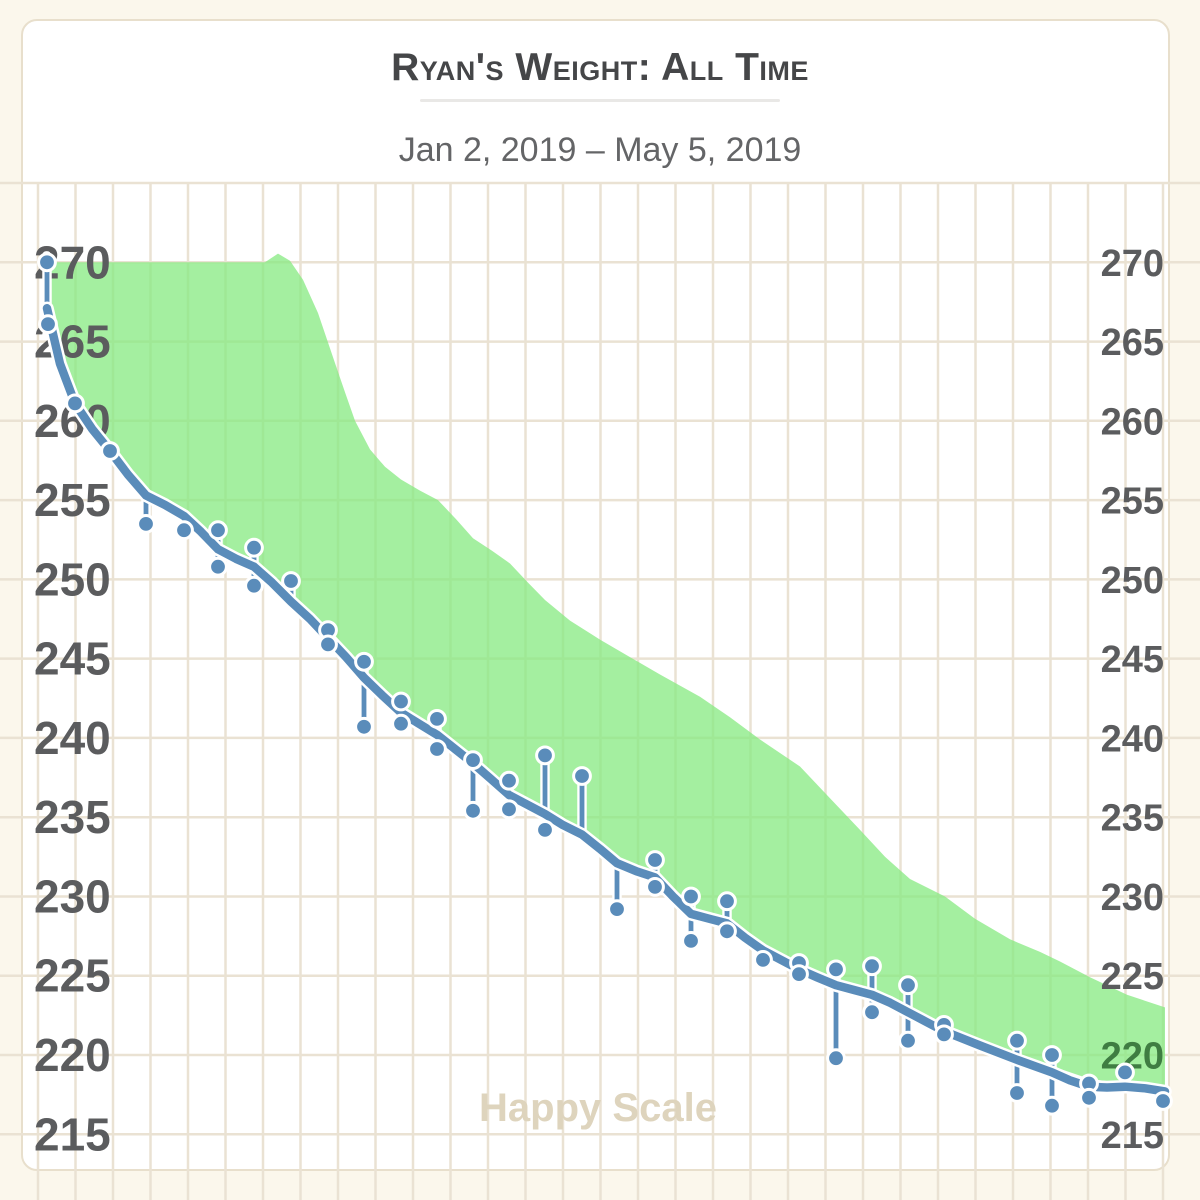  I want to click on y-tick-label-left: 225, so click(72, 976).